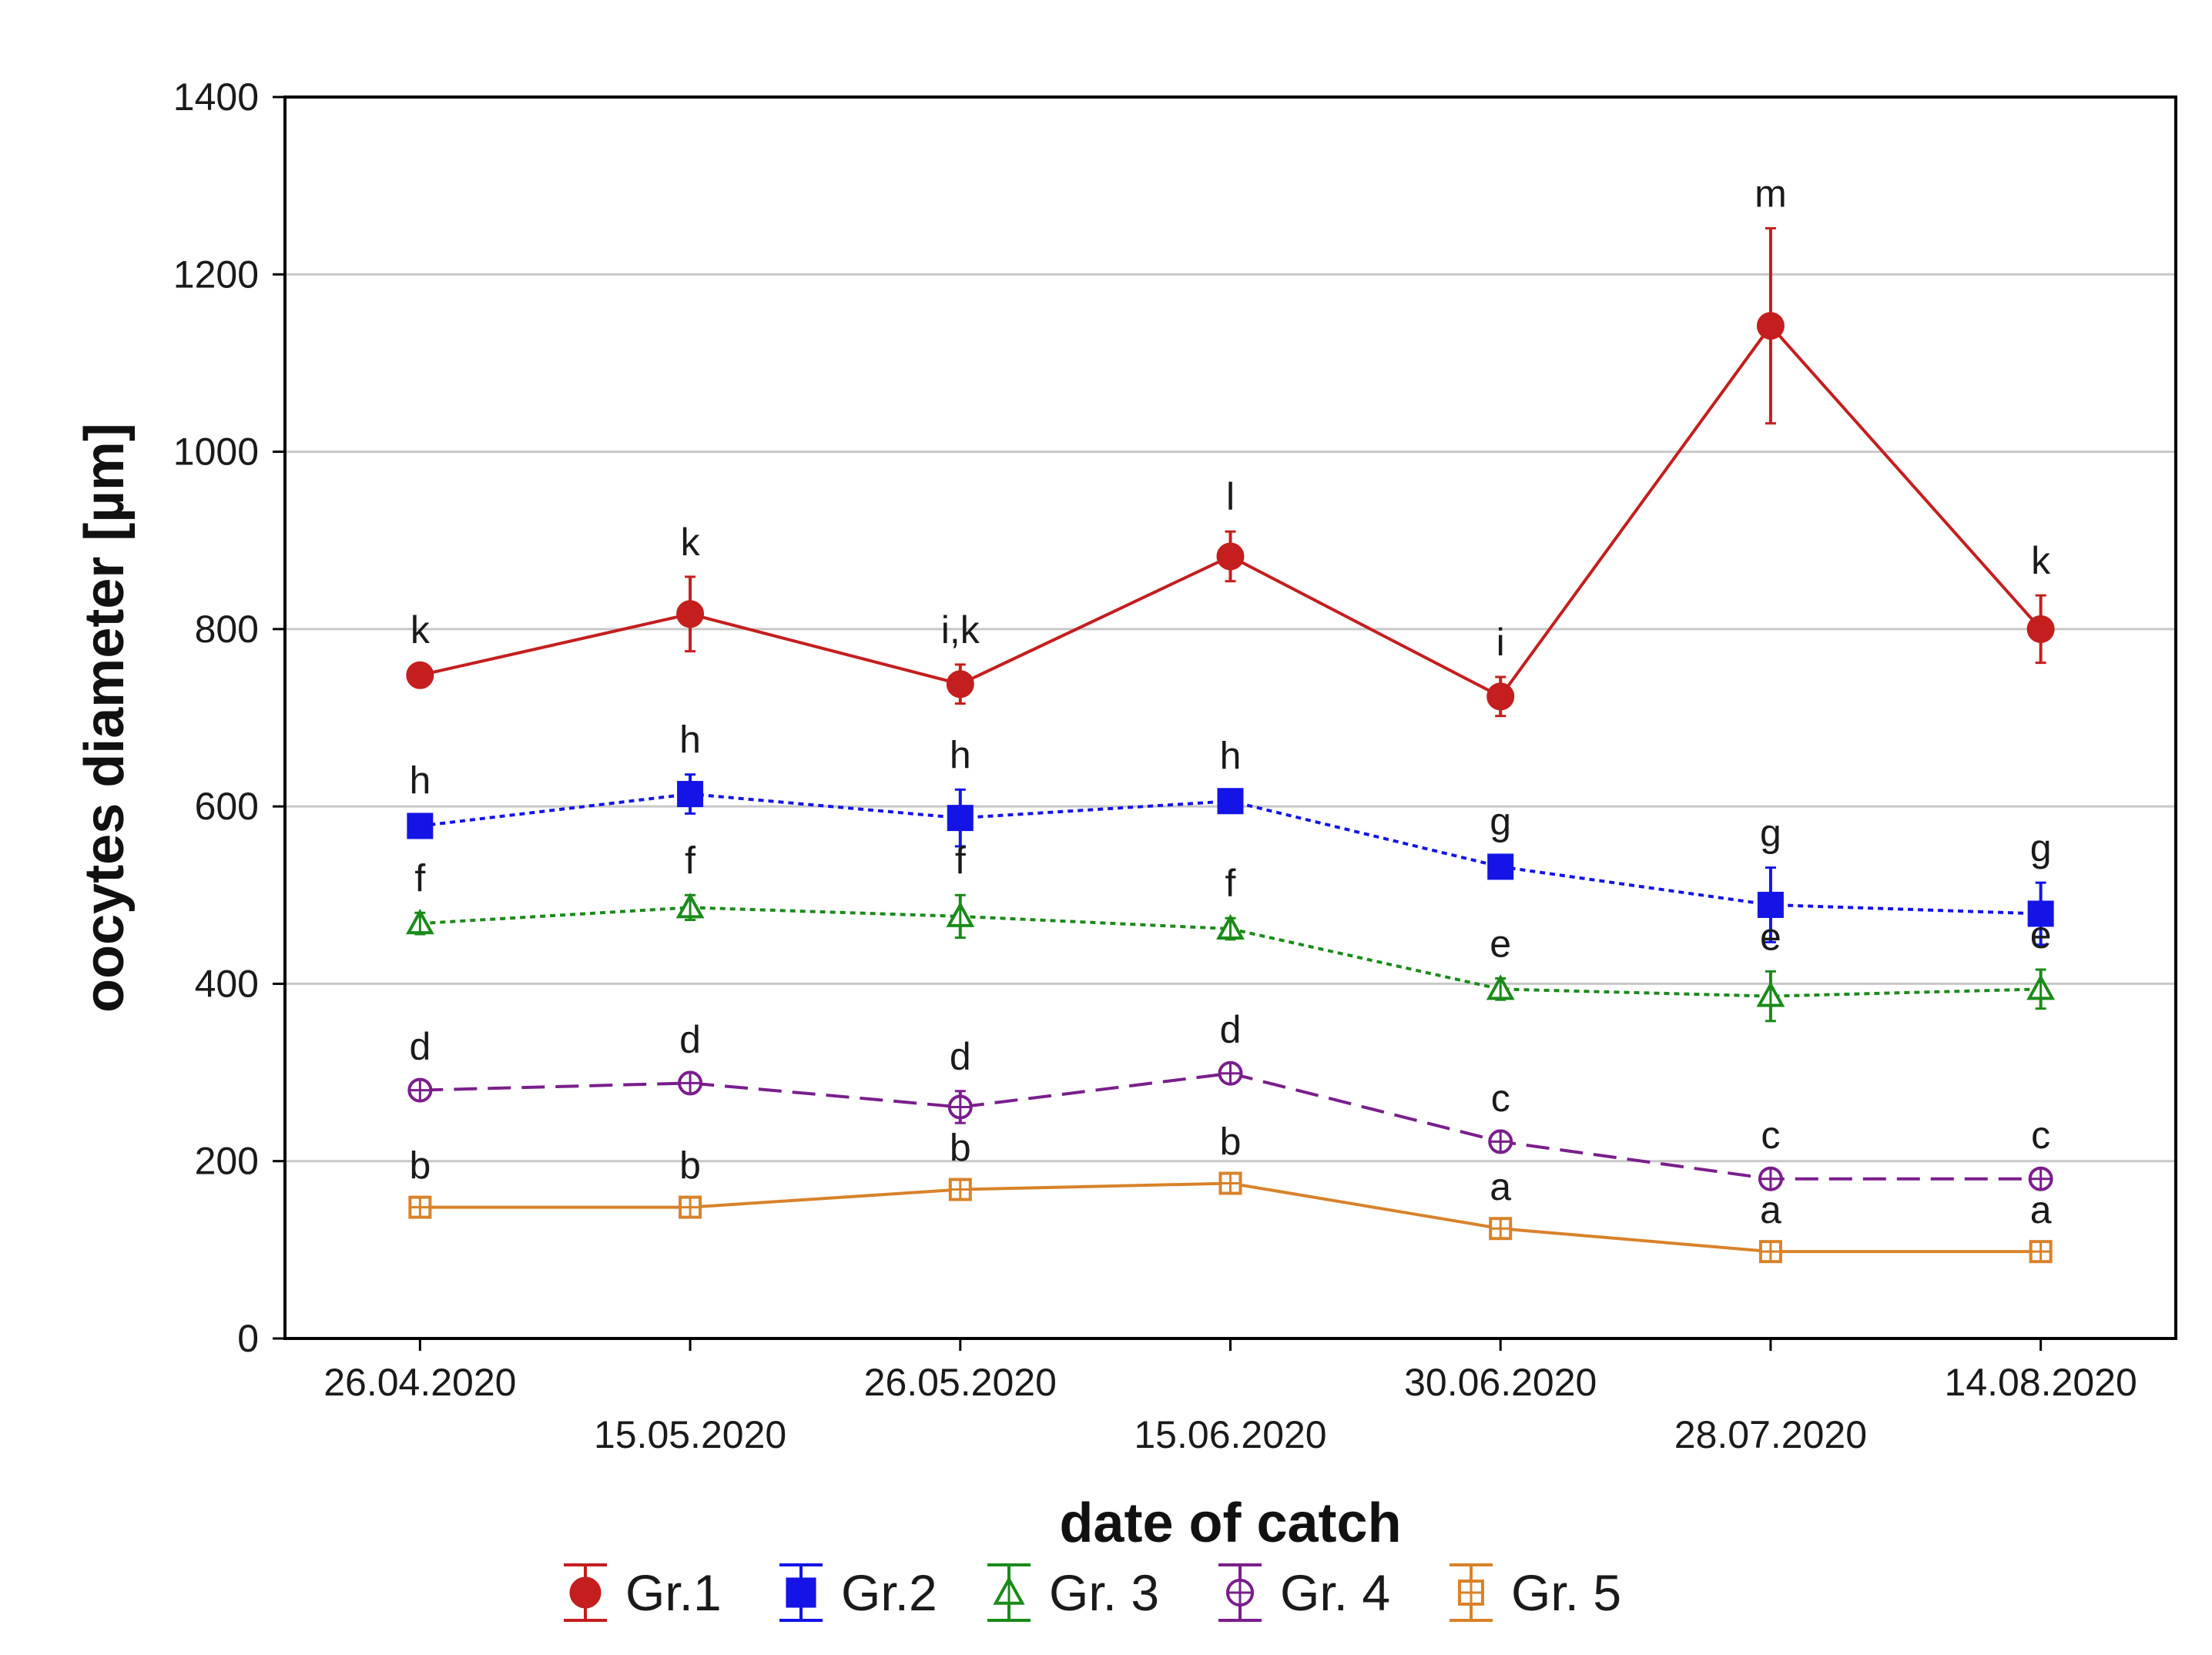  I want to click on x-tick-label: 28.07.2020, so click(1770, 1434).